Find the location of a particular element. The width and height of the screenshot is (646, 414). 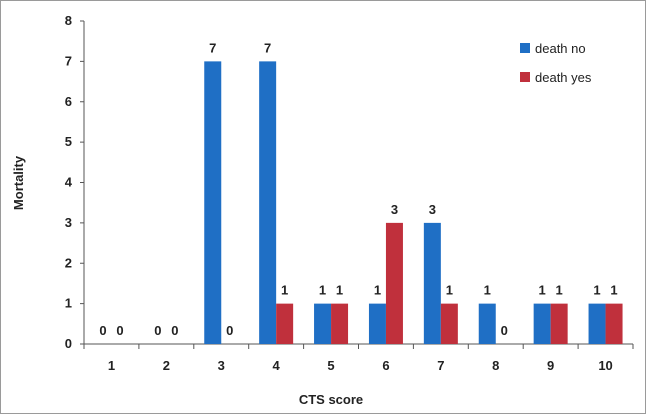

x-tick-label: 5 is located at coordinates (330, 365).